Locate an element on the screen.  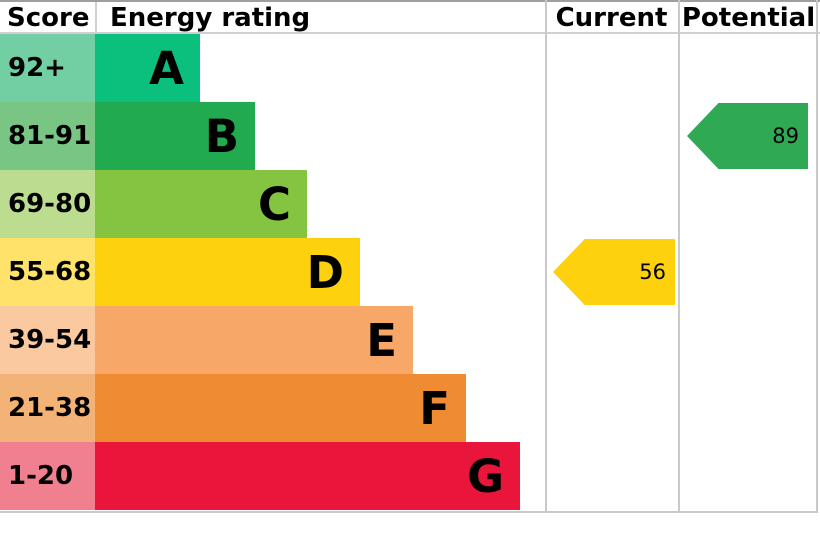
score-range: 1-20 is located at coordinates (47, 476).